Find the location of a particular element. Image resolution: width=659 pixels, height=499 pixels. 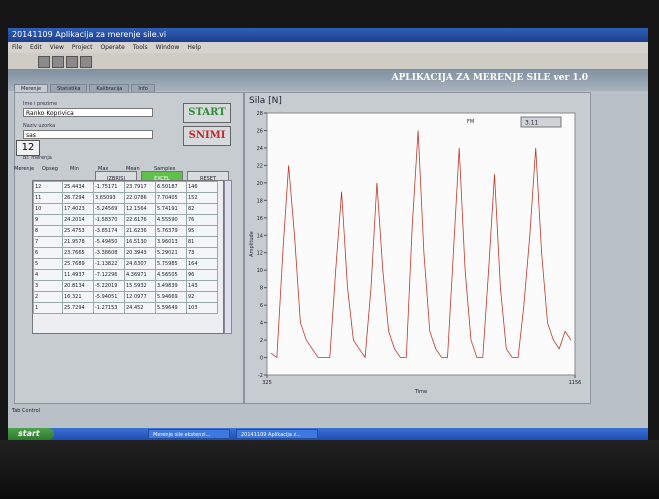

pause-button is located at coordinates (86, 62).